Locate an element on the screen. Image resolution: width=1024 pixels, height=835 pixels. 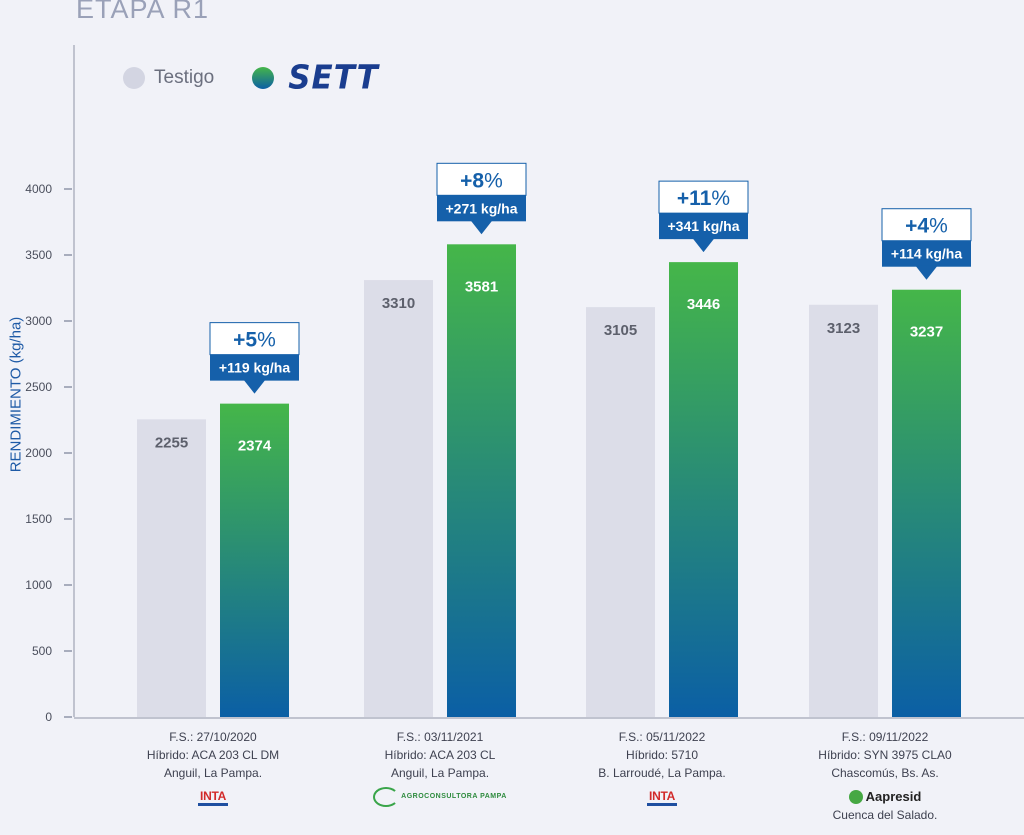
trial-hibrido: Híbrido: ACA 203 CL DM is located at coordinates (213, 755).